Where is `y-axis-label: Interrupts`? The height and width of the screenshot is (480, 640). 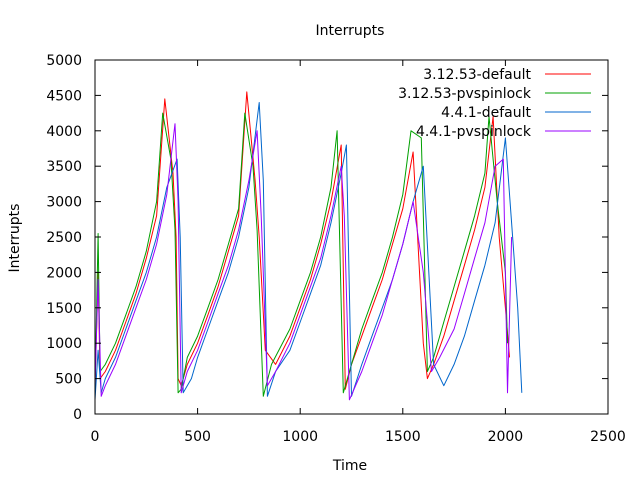 y-axis-label: Interrupts is located at coordinates (15, 238).